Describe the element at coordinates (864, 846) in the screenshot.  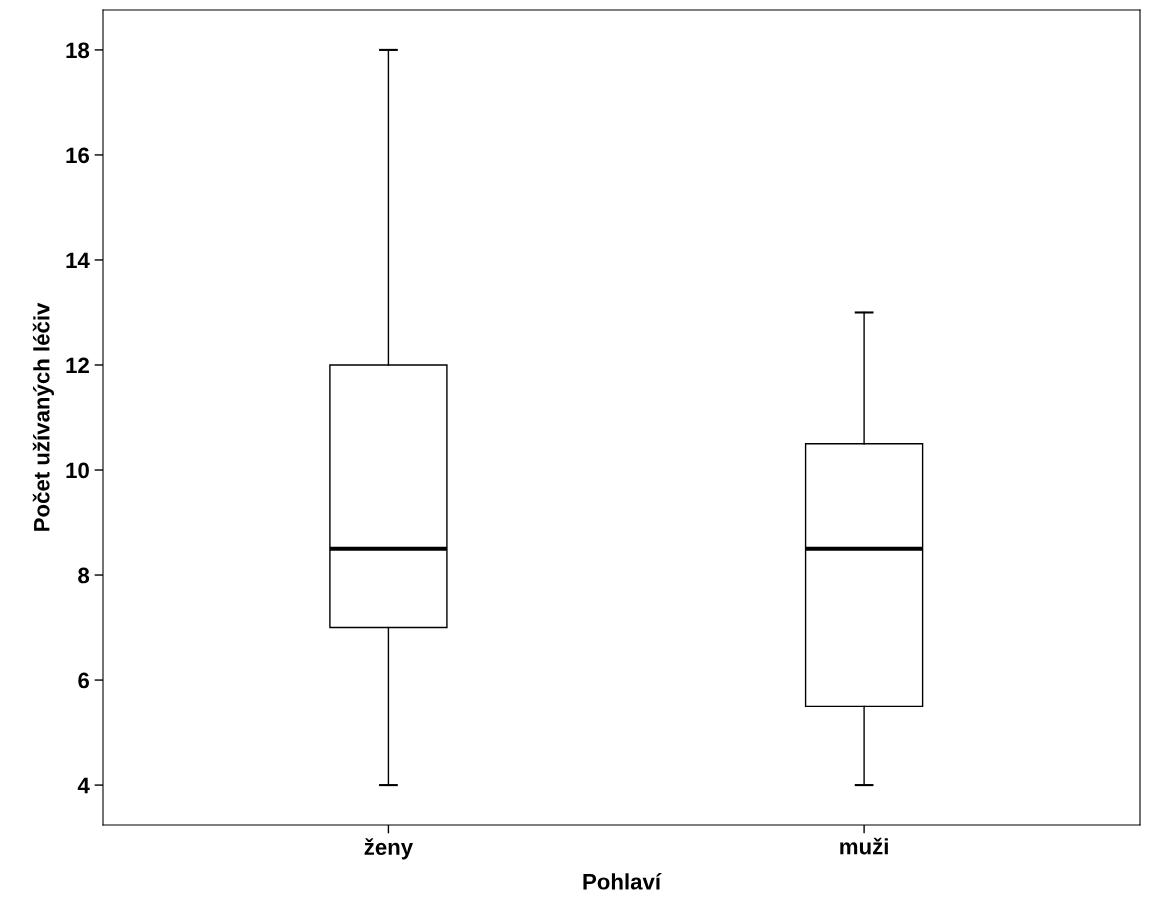
I see `x-tick-label: muži` at that location.